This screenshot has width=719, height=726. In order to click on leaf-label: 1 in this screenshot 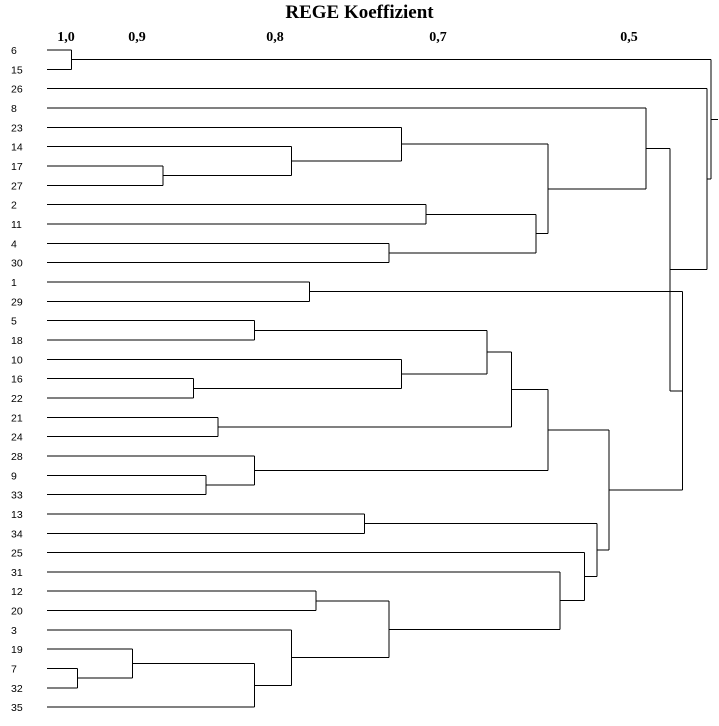, I will do `click(14, 283)`.